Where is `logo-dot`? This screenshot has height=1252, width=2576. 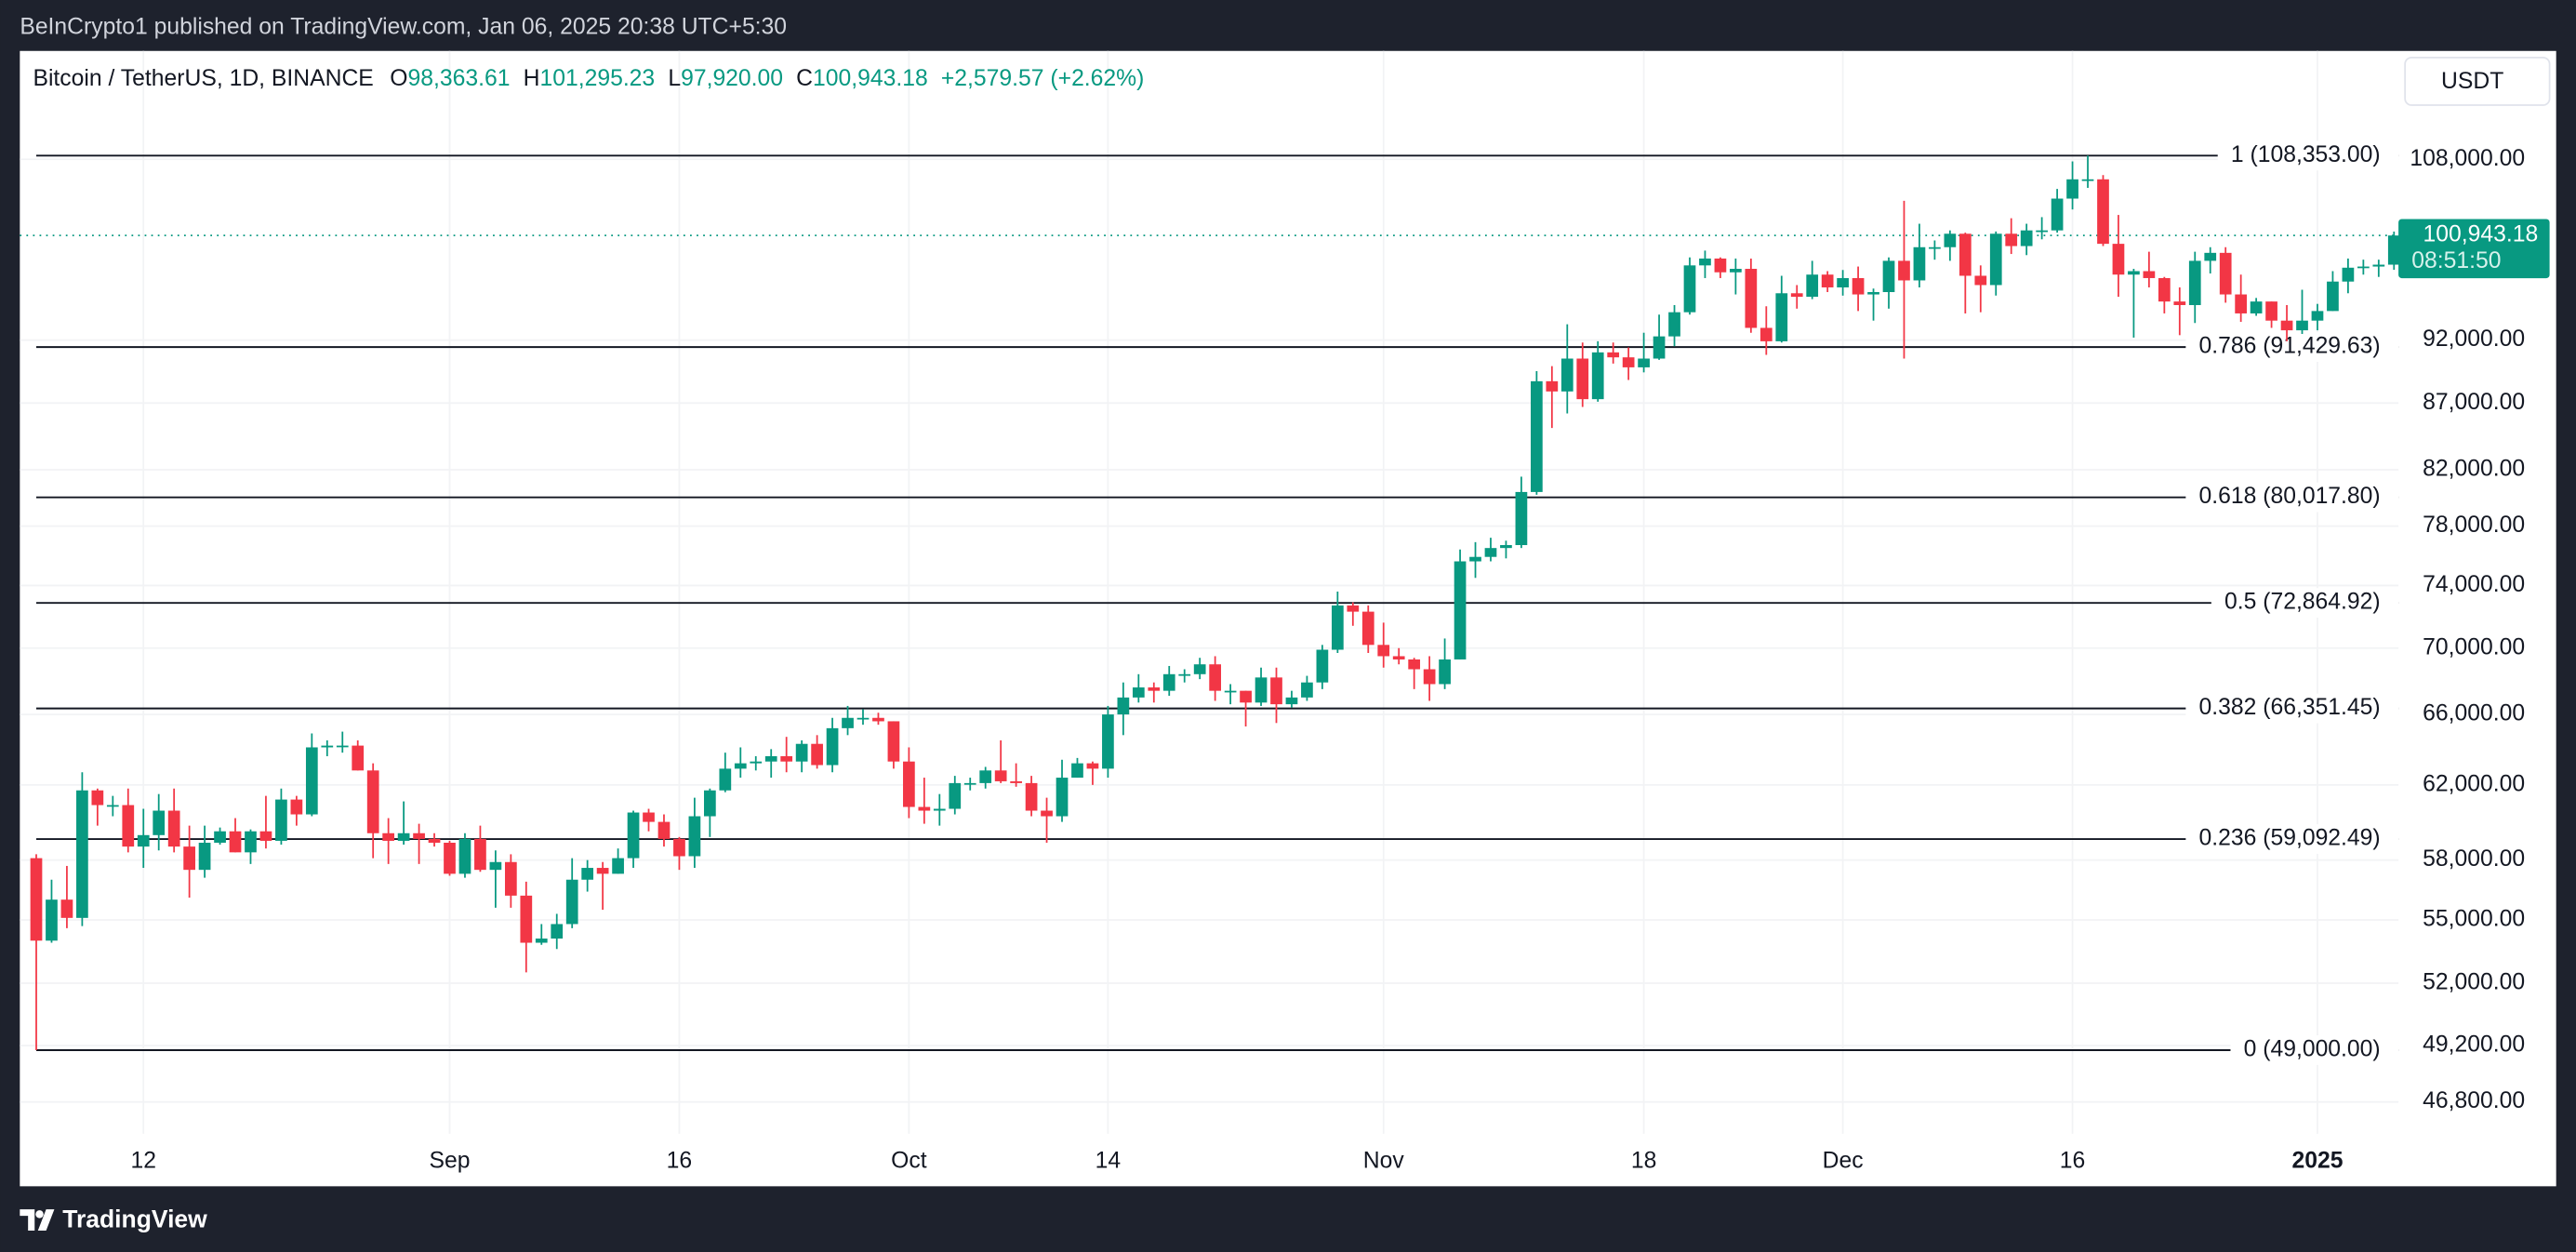
logo-dot is located at coordinates (39, 1214).